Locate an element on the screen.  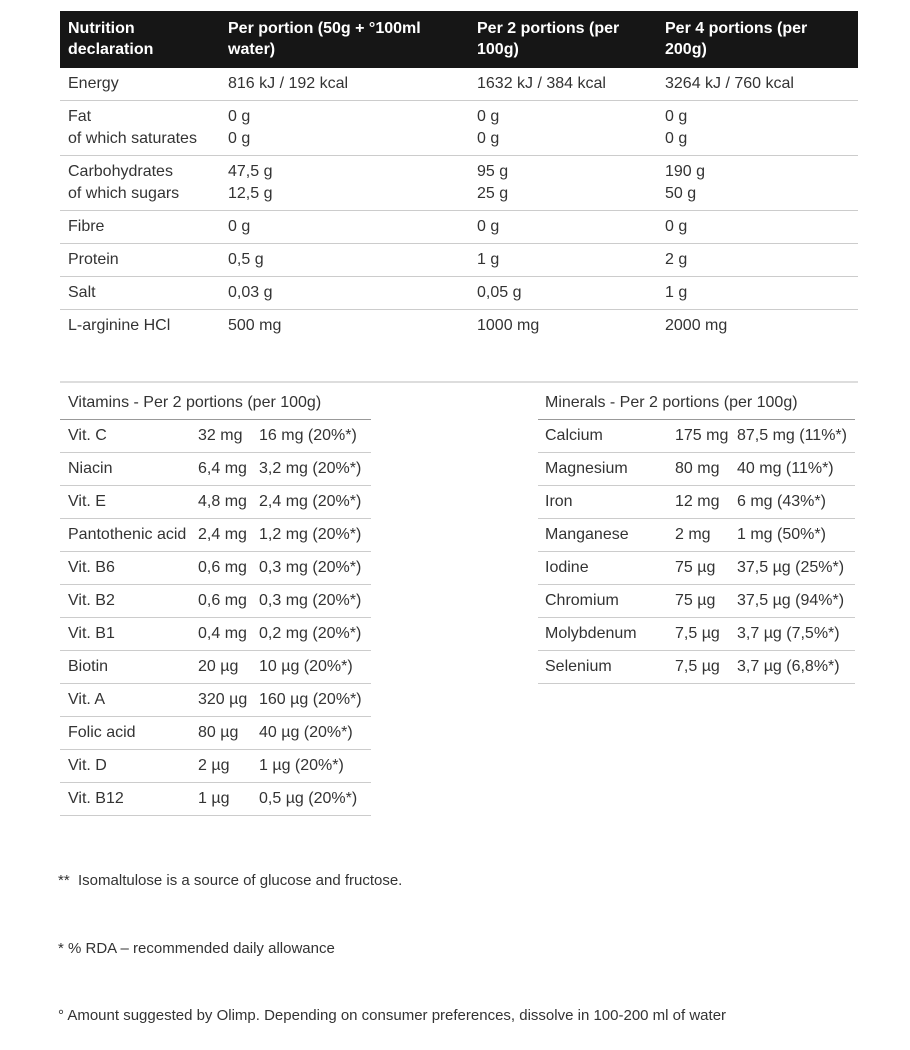
table-row: Magnesium 80 mg 40 mg (11%*) is located at coordinates (696, 469).